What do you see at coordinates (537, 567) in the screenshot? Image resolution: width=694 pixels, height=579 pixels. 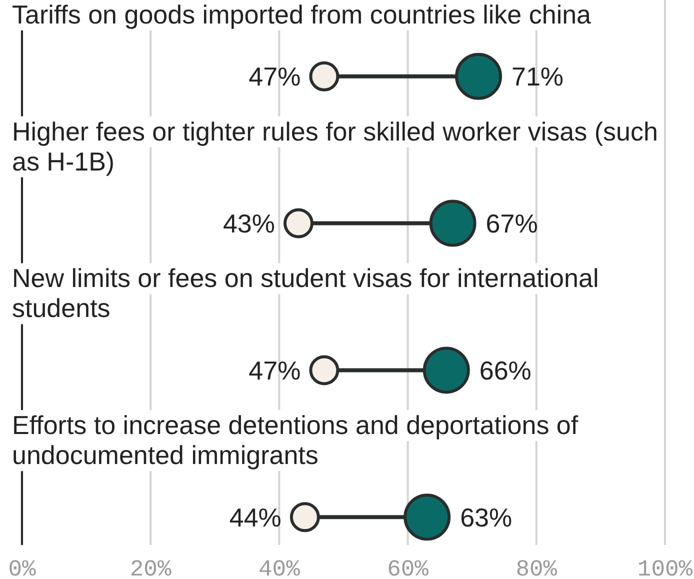 I see `x-tick-label: 80%` at bounding box center [537, 567].